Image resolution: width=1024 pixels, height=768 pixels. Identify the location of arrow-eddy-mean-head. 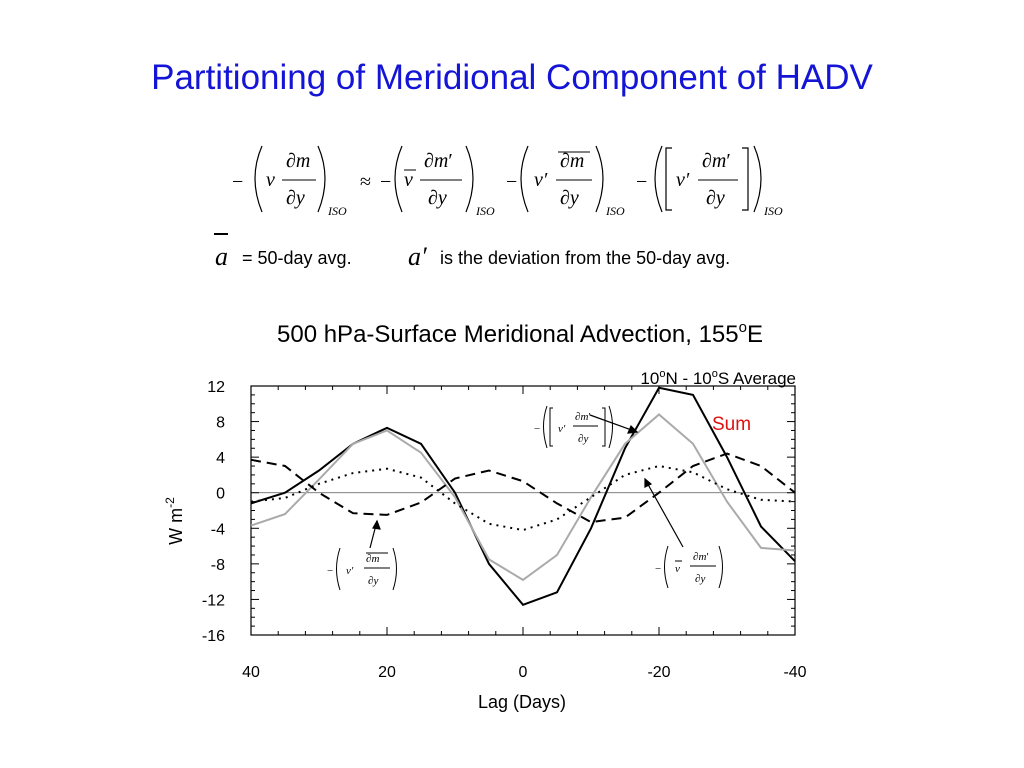
(376, 524).